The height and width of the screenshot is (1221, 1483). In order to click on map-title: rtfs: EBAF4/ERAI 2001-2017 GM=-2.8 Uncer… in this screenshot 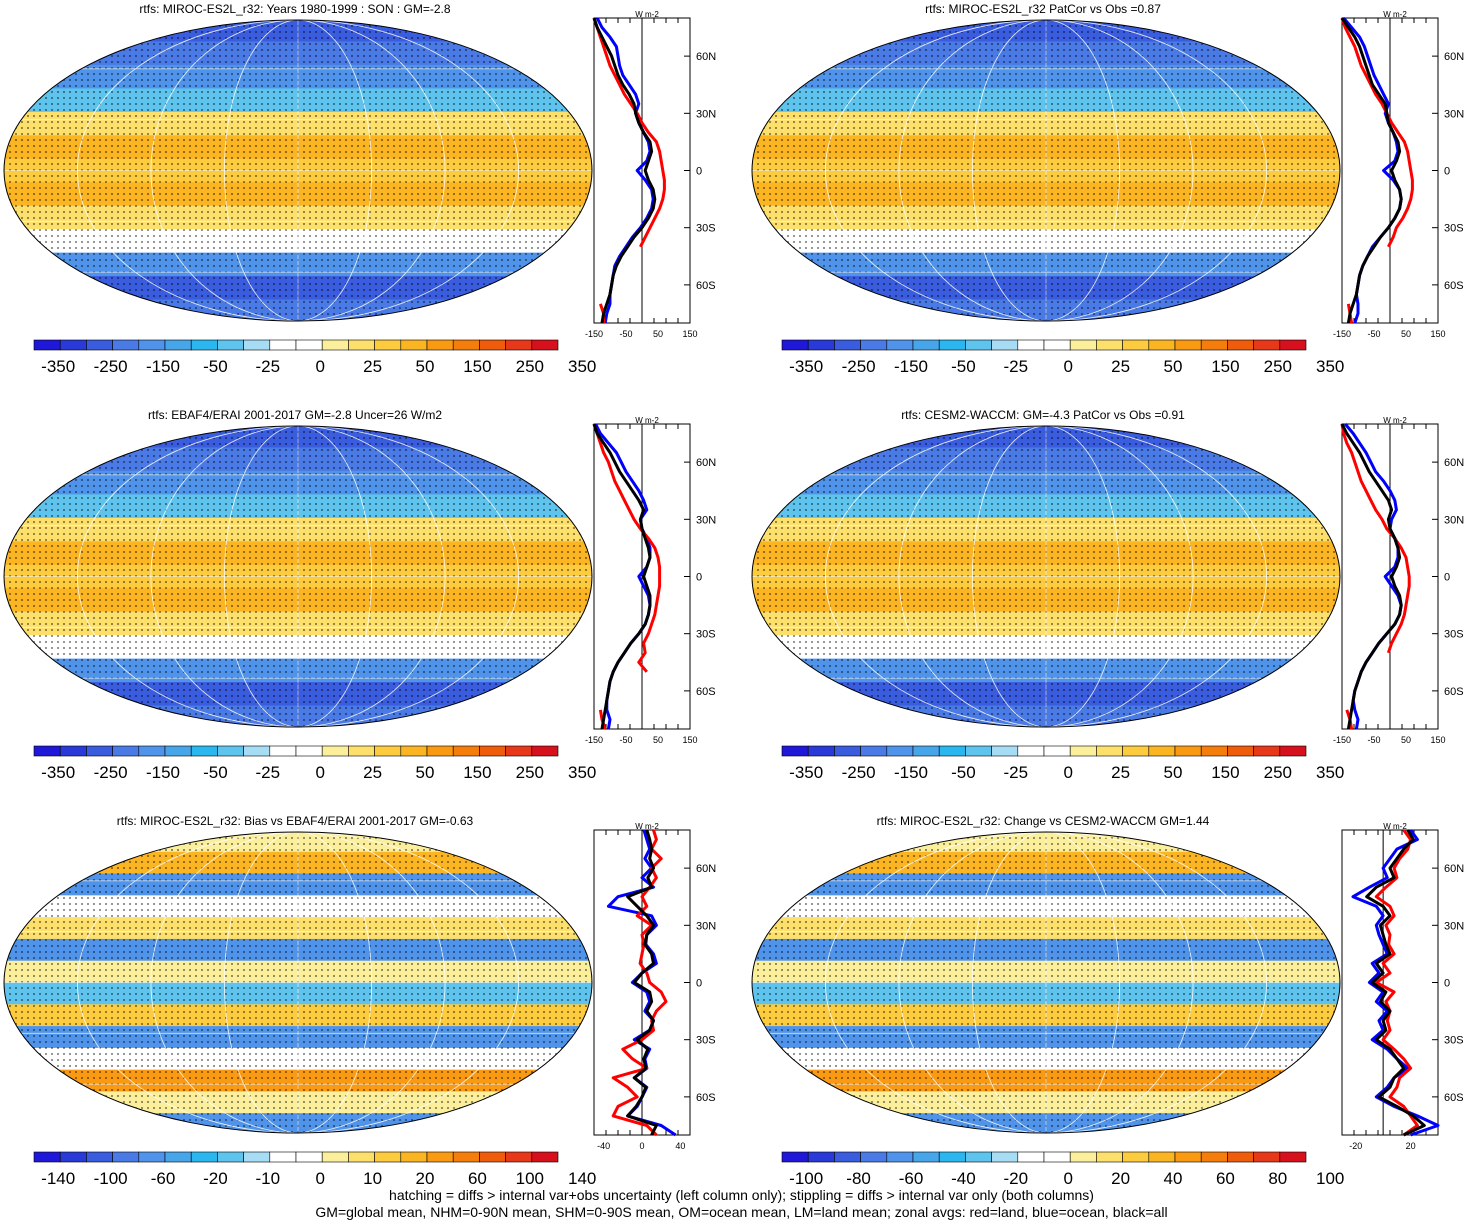, I will do `click(295, 415)`.